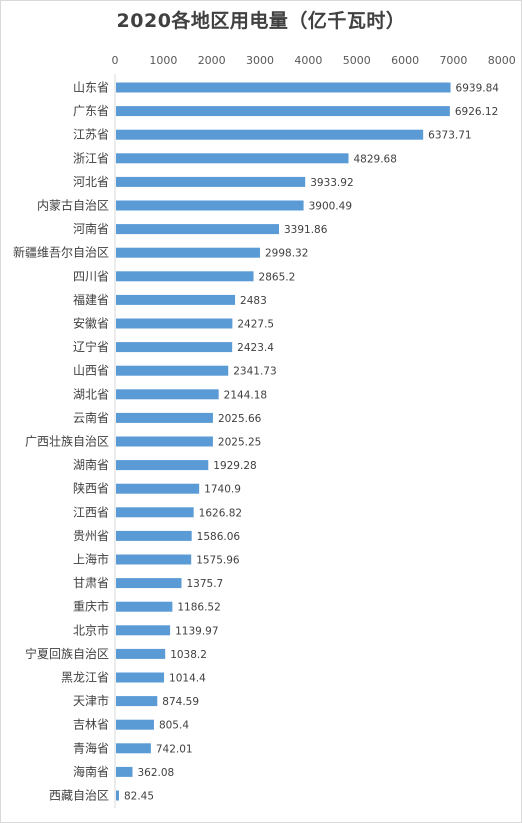 The height and width of the screenshot is (823, 522). What do you see at coordinates (219, 537) in the screenshot?
I see `data-label: 1586.06` at bounding box center [219, 537].